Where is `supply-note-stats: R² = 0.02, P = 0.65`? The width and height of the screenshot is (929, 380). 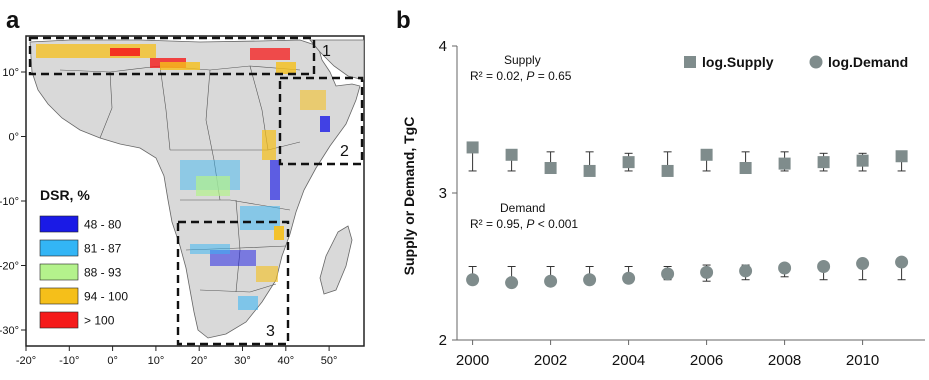 supply-note-stats: R² = 0.02, P = 0.65 is located at coordinates (521, 76).